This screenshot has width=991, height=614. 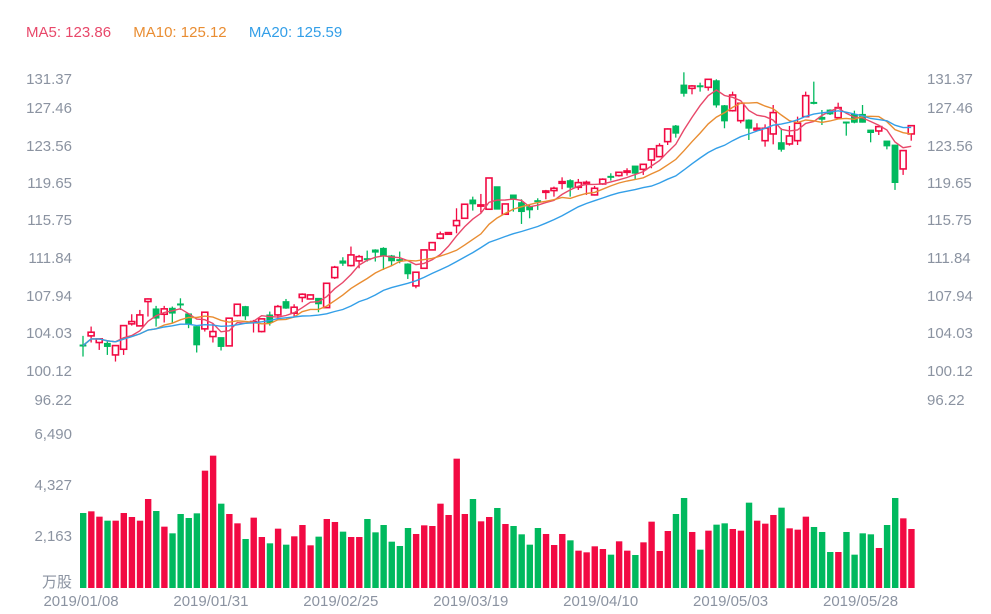 What do you see at coordinates (53, 536) in the screenshot?
I see `volume-axis-label: 2,163` at bounding box center [53, 536].